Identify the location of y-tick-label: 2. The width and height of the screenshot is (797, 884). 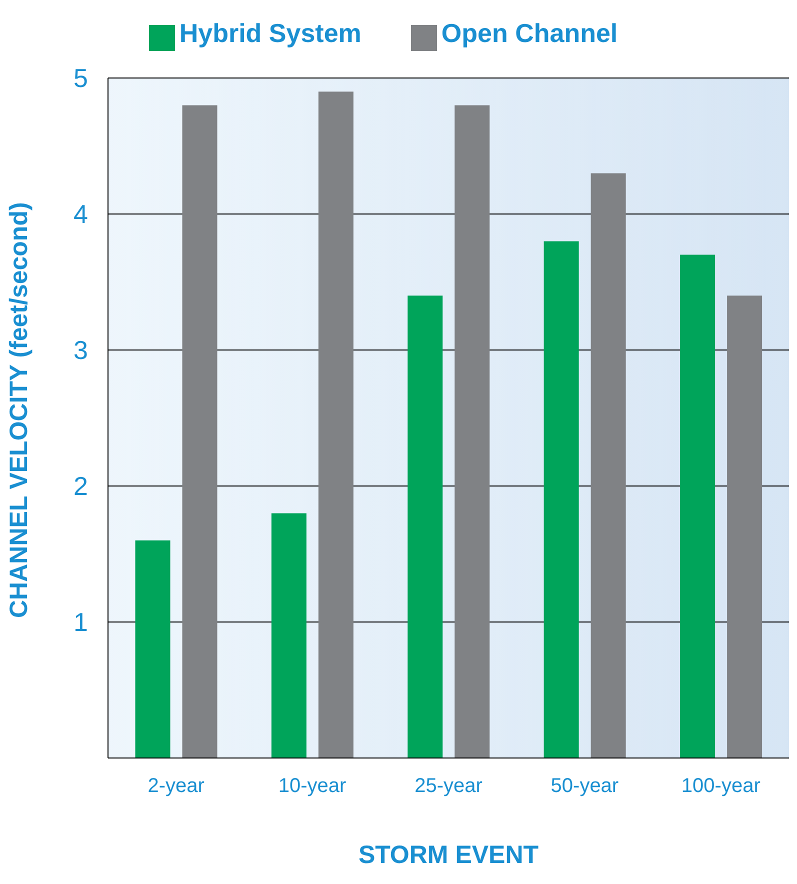
(81, 486).